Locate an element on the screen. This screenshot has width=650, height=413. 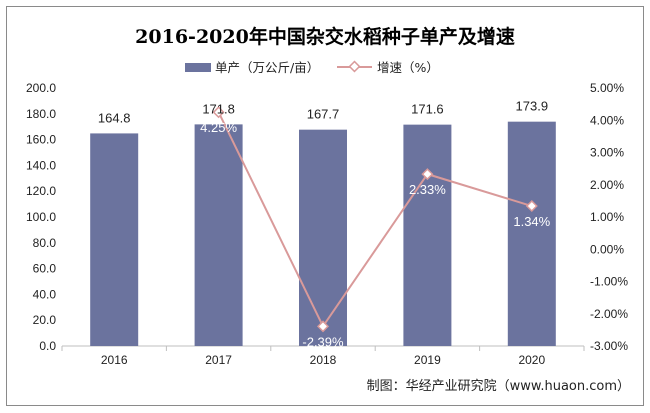
growth-value-label: 2.33% is located at coordinates (427, 189).